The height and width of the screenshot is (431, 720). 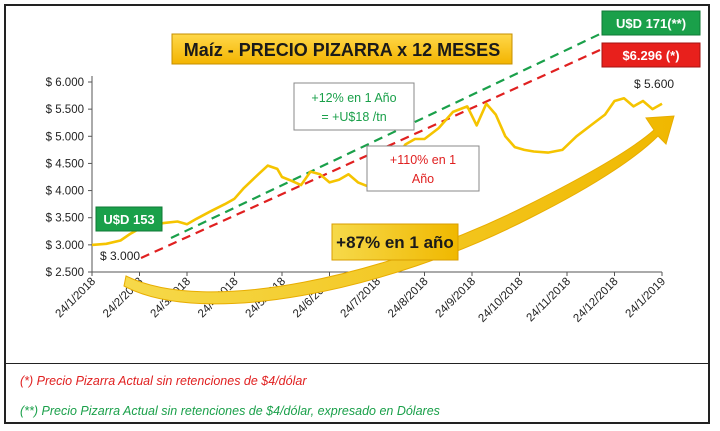 I want to click on x-tick-label: 24/8/2018, so click(x=408, y=298).